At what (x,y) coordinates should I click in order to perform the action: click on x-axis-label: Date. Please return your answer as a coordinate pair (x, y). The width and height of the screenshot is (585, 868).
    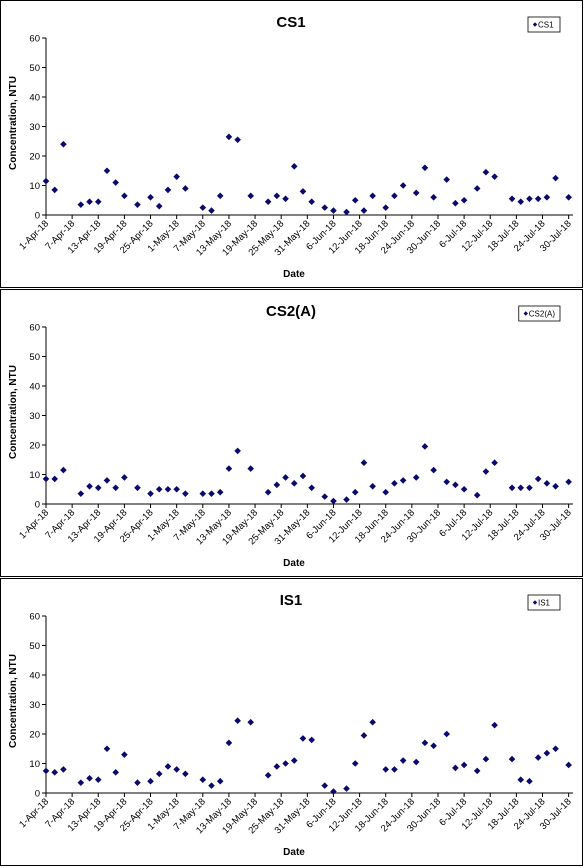
    Looking at the image, I should click on (294, 852).